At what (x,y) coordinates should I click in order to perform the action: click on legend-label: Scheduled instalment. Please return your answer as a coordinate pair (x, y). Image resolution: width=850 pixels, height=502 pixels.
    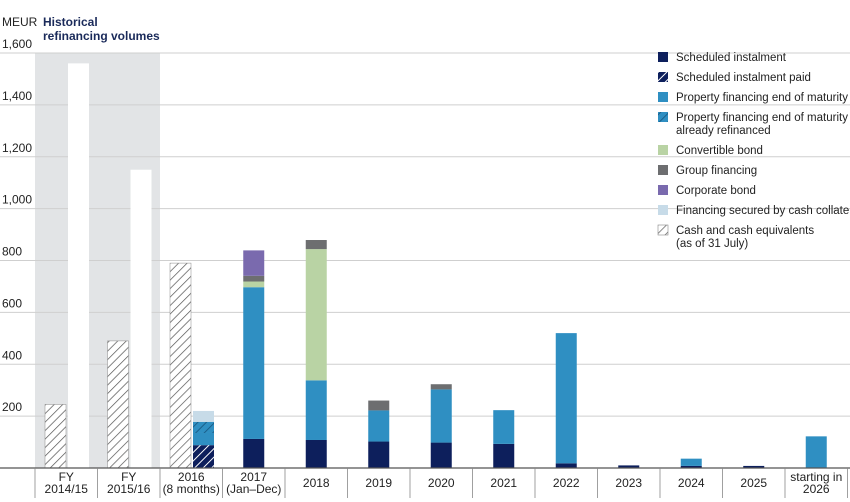
    Looking at the image, I should click on (731, 58).